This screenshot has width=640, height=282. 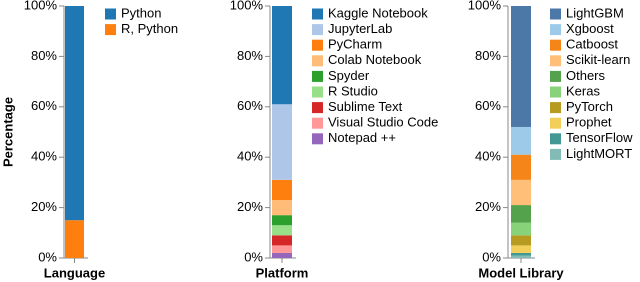 I want to click on legend-label: Python, so click(x=141, y=12).